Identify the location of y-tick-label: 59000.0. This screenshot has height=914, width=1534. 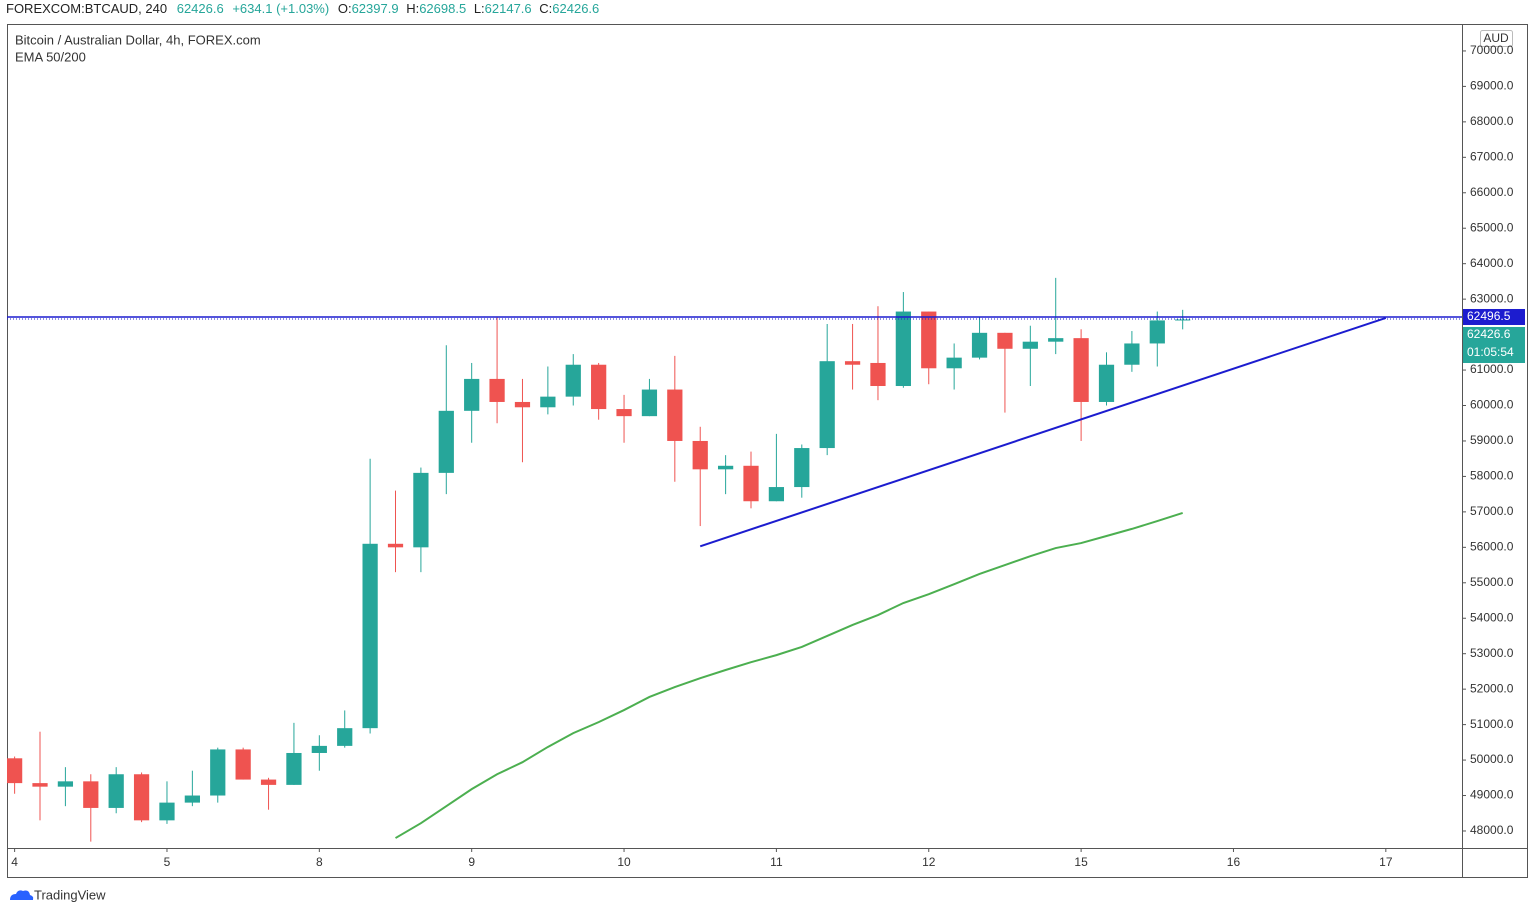
(1492, 440).